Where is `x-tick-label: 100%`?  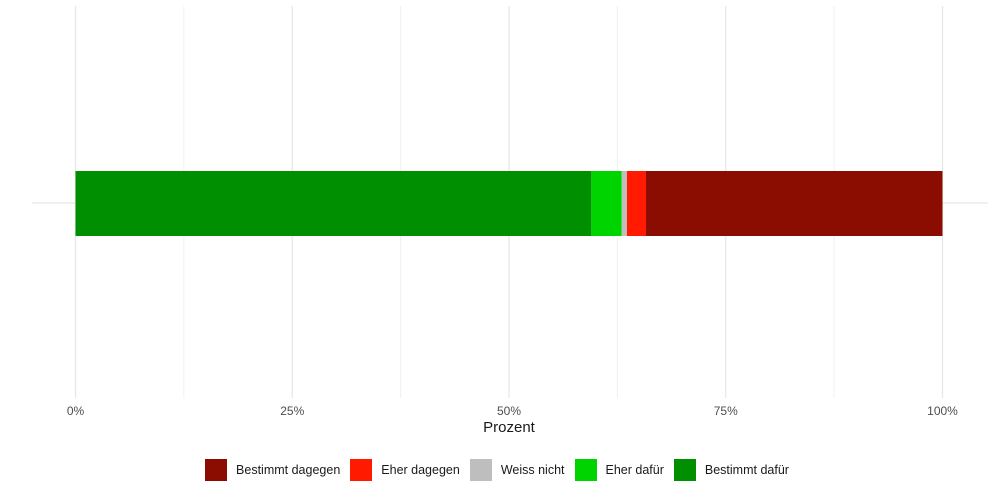
x-tick-label: 100% is located at coordinates (942, 411).